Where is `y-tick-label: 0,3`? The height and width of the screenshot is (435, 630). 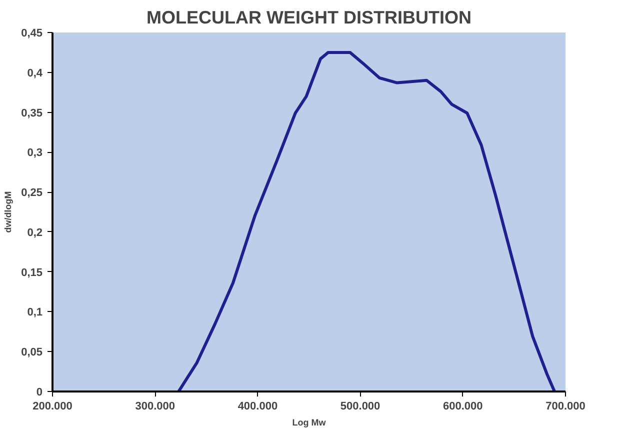
y-tick-label: 0,3 is located at coordinates (35, 153).